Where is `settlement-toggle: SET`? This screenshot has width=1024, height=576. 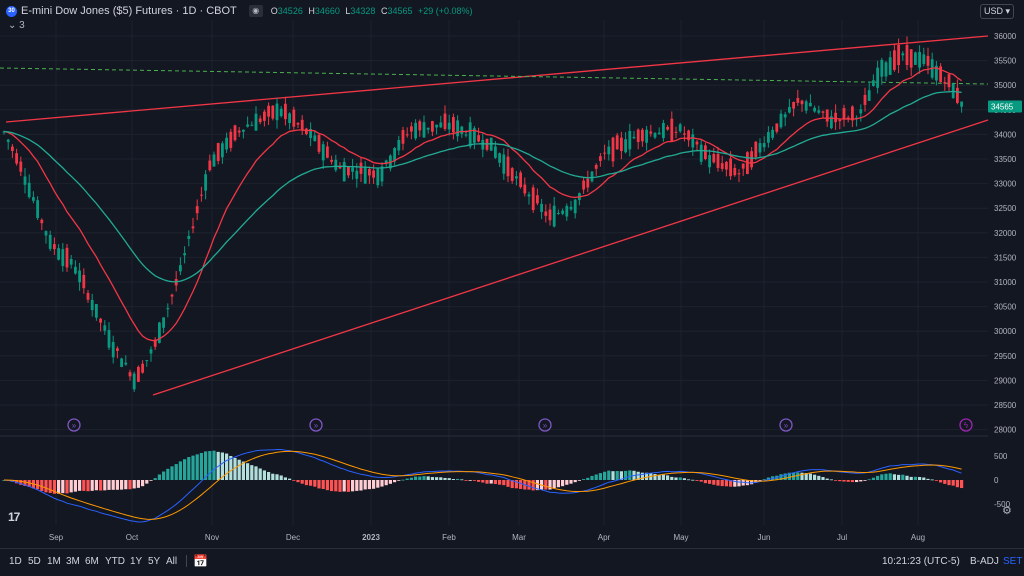
settlement-toggle: SET is located at coordinates (1013, 561).